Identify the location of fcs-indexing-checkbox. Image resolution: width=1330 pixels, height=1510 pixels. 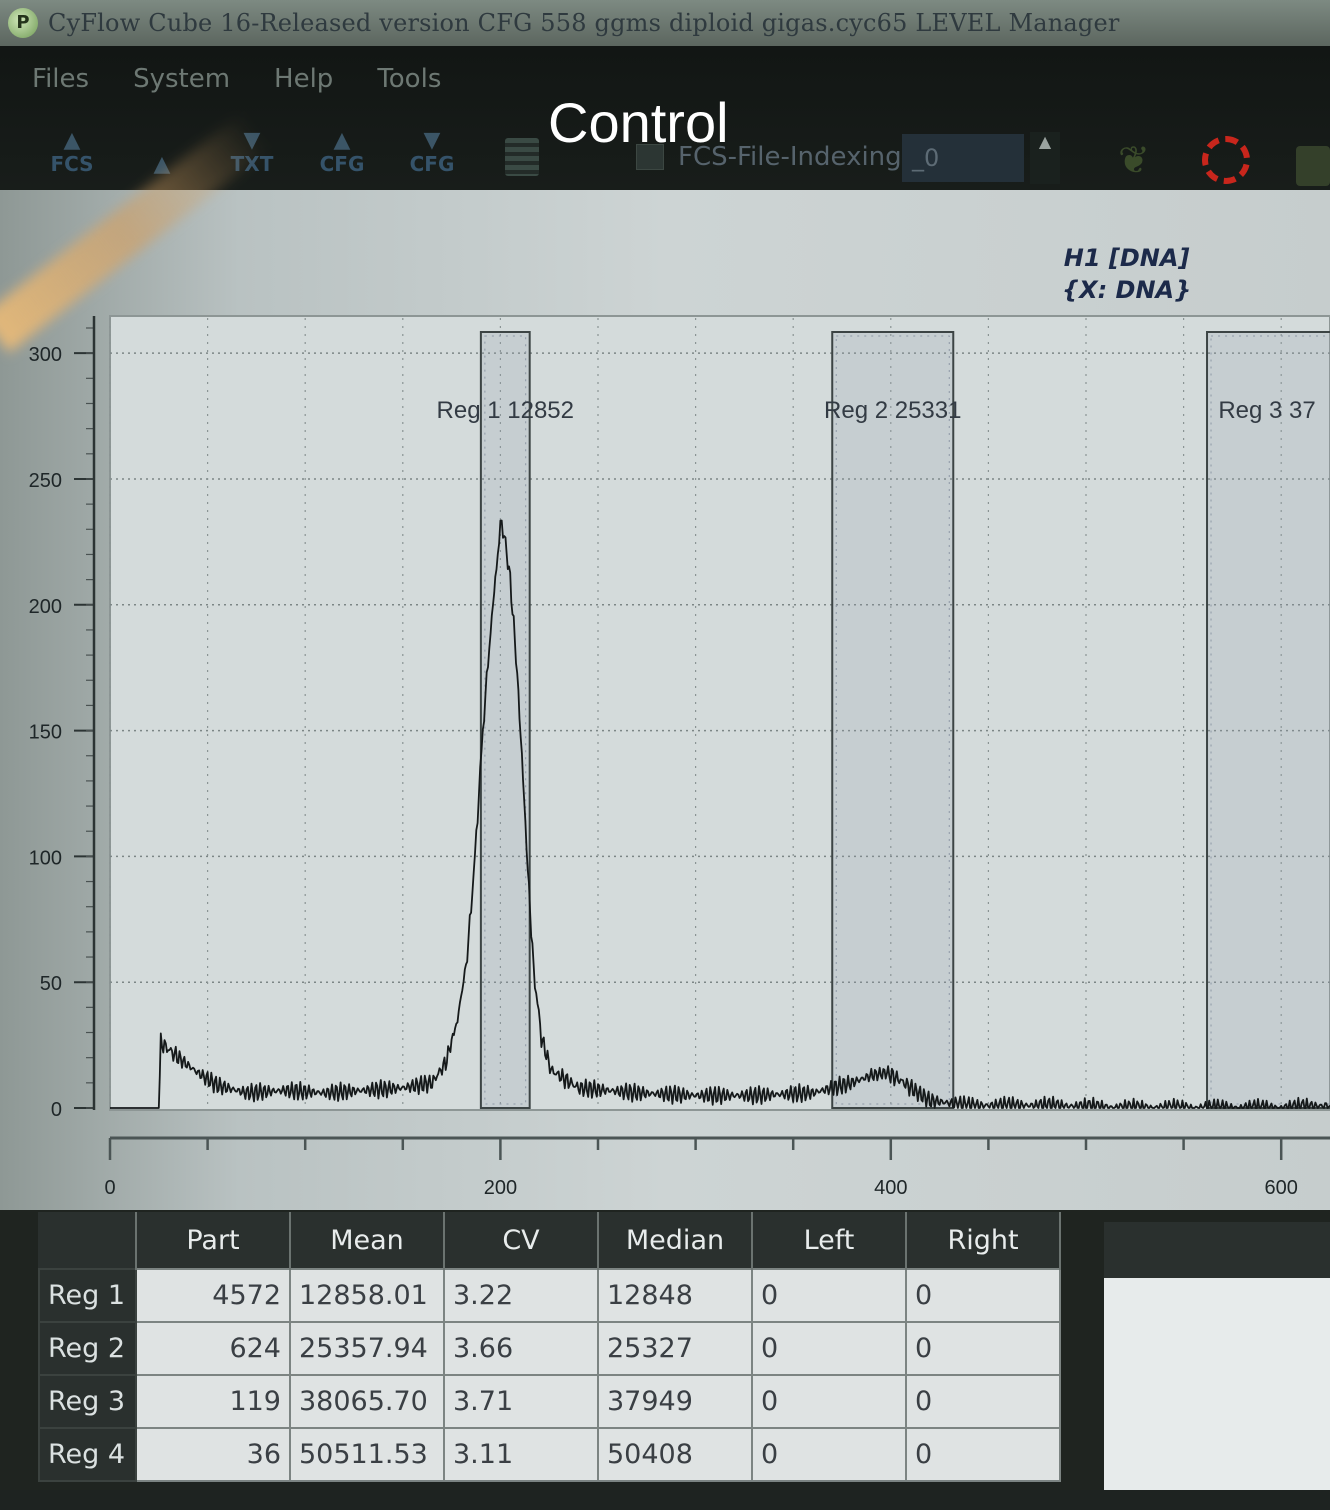
(650, 157).